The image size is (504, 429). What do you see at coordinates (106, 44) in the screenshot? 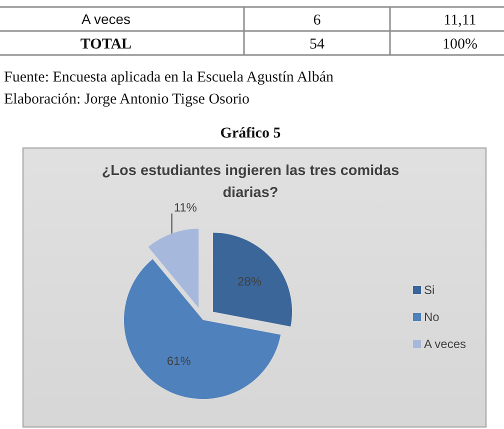
I see `category-label: TOTAL` at bounding box center [106, 44].